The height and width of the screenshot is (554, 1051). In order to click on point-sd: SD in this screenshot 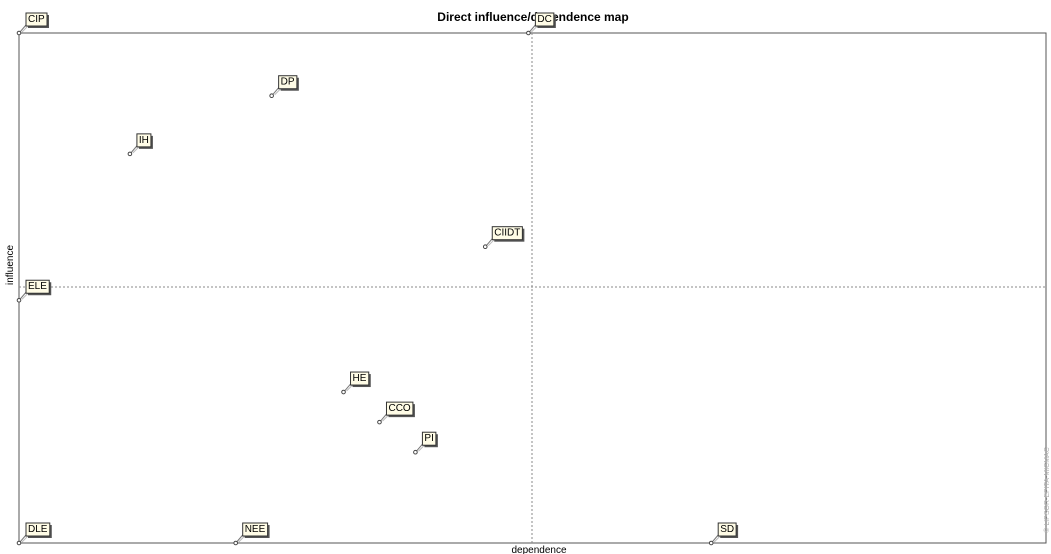, I will do `click(723, 534)`.